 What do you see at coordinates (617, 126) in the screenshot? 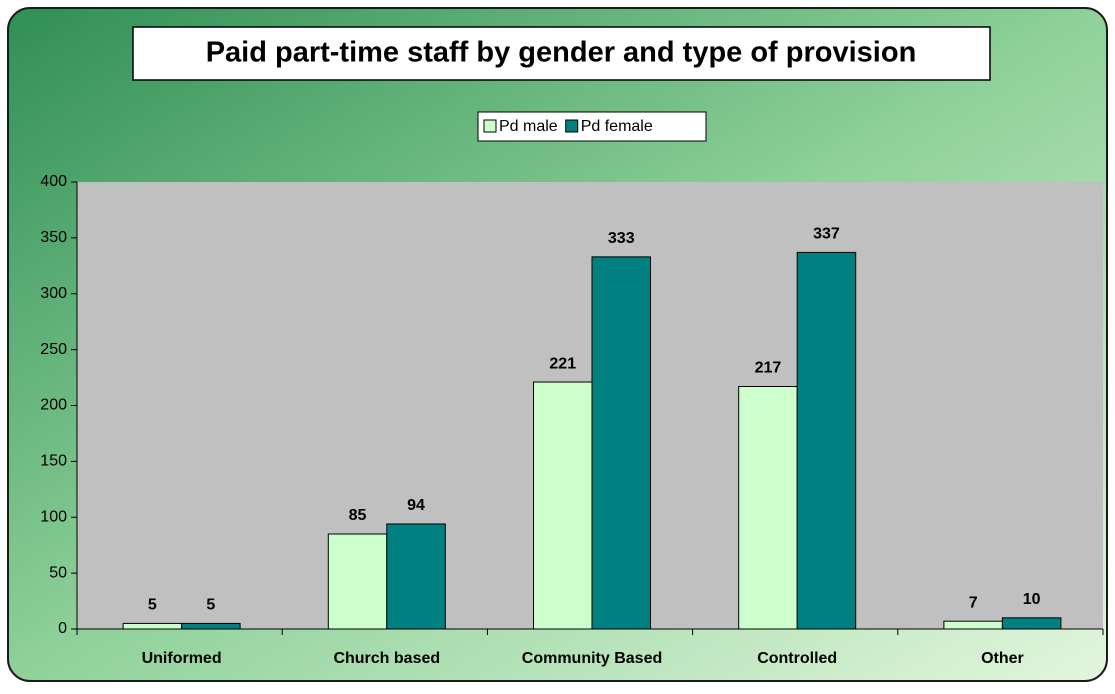
I see `legend-label: Pd female` at bounding box center [617, 126].